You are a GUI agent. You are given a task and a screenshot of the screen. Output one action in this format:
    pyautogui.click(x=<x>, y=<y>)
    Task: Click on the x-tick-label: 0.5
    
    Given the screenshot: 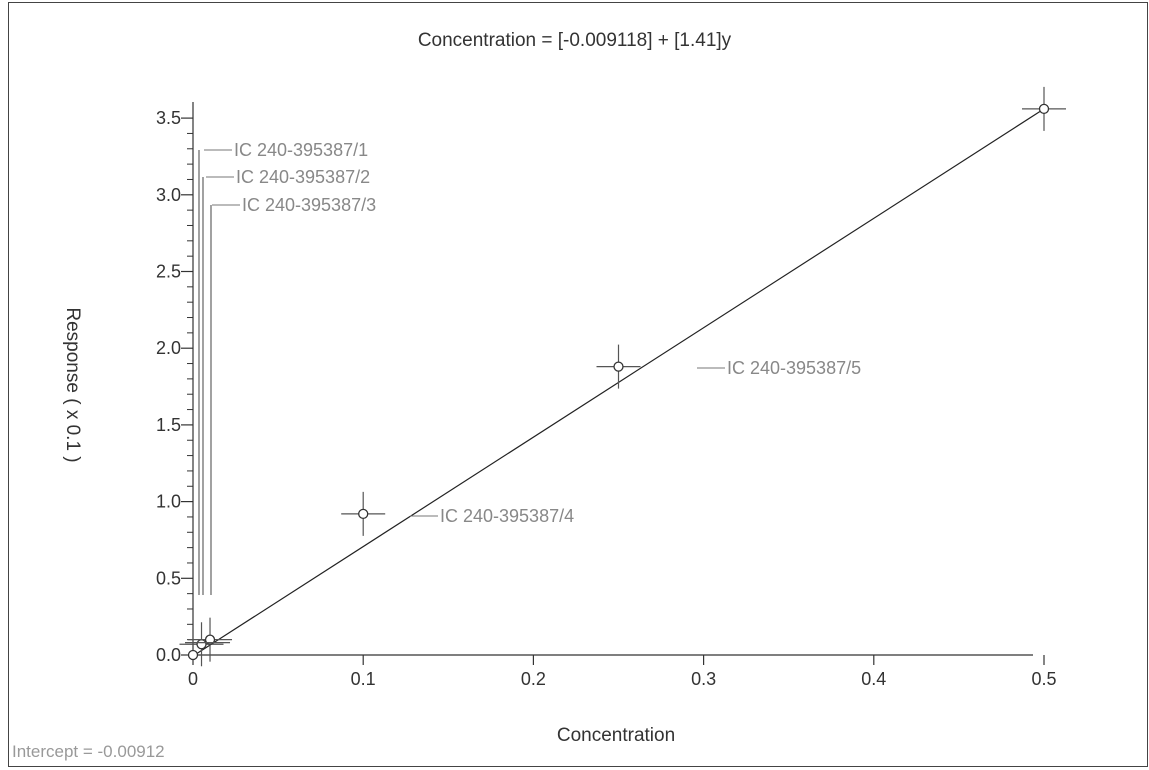 What is the action you would take?
    pyautogui.click(x=1043, y=679)
    